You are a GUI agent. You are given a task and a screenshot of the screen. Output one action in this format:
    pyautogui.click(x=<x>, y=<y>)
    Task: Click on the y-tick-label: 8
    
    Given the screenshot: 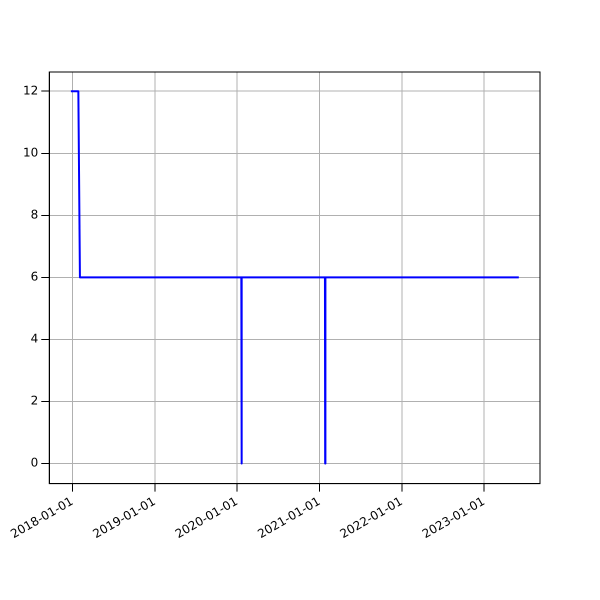 What is the action you would take?
    pyautogui.click(x=34, y=214)
    